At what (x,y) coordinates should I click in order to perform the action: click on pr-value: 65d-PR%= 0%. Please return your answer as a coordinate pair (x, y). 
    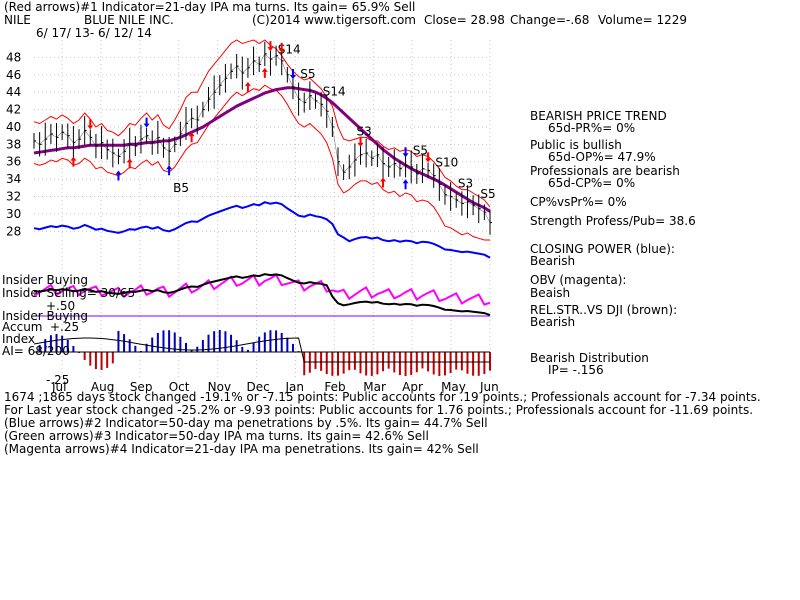
    Looking at the image, I should click on (592, 128).